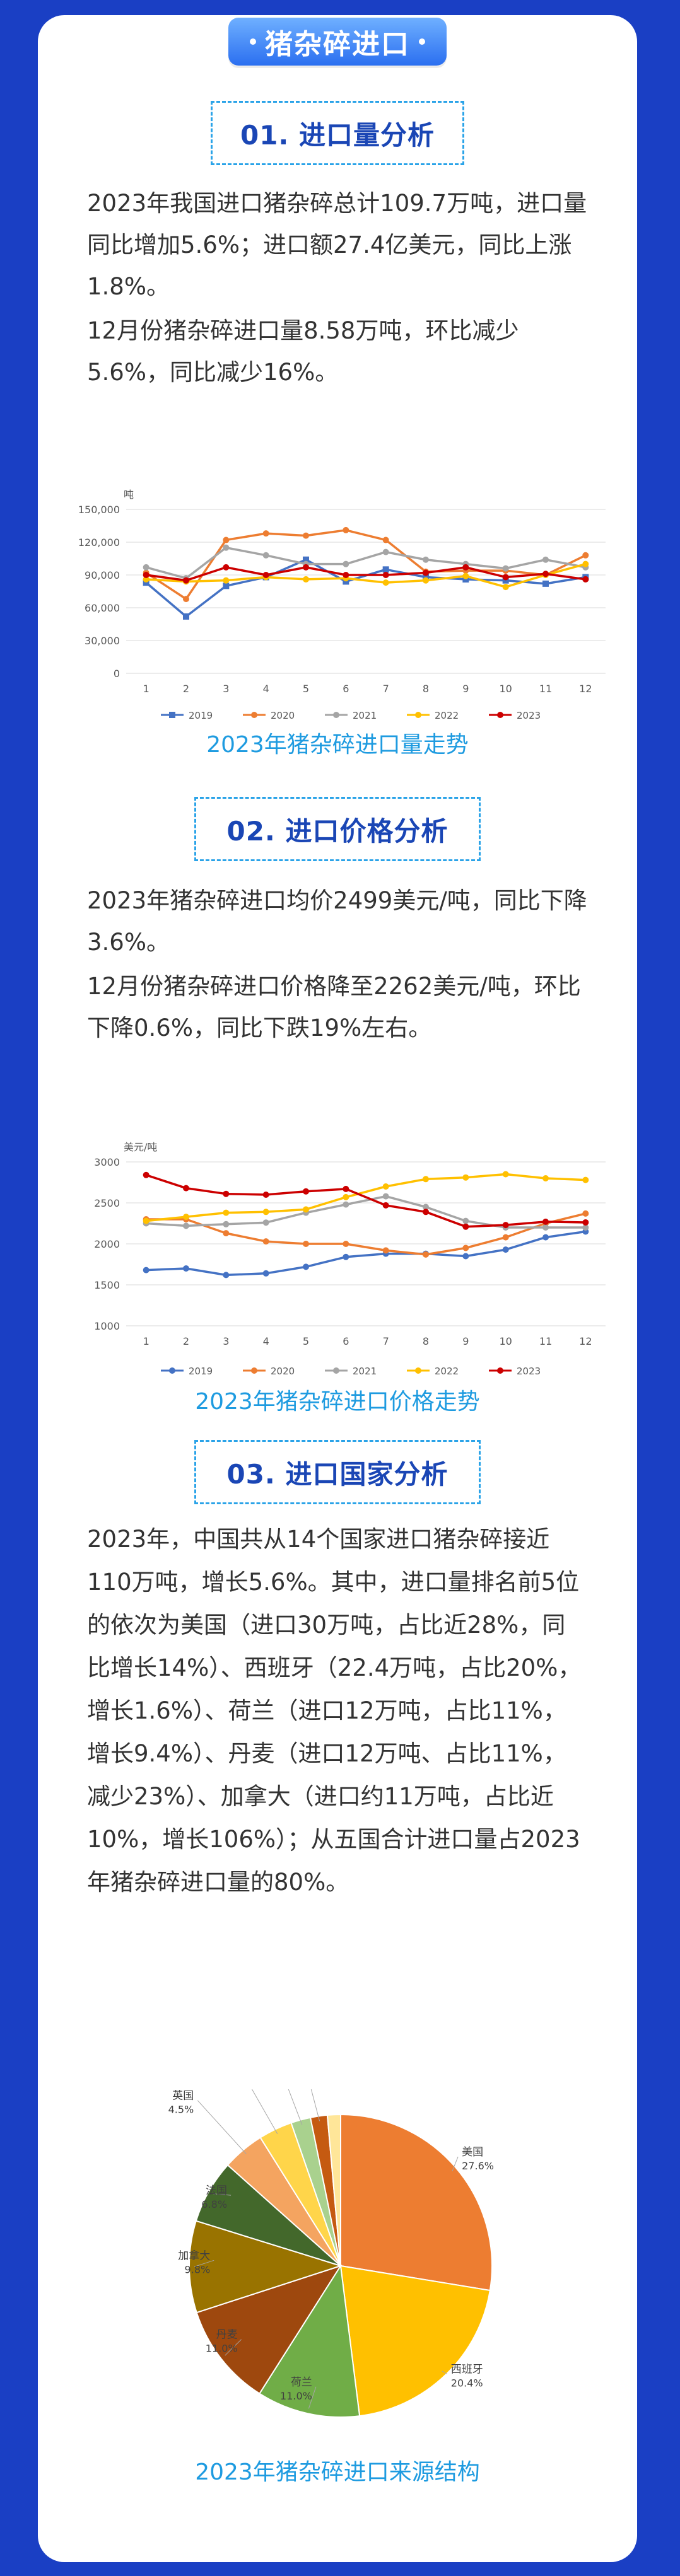  Describe the element at coordinates (107, 1203) in the screenshot. I see `y-tick-label: 2500` at that location.